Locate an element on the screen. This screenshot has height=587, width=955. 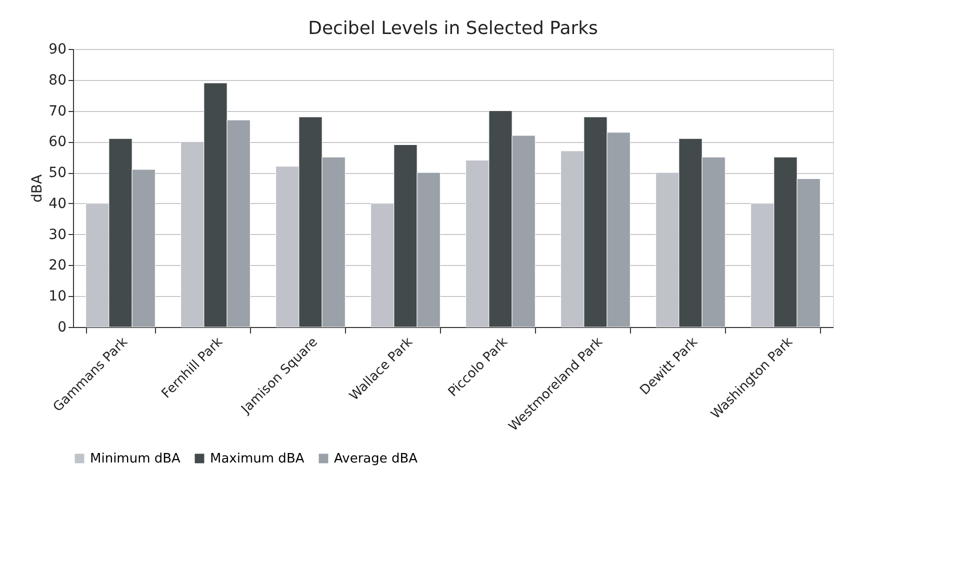
legend-label: Average dBA is located at coordinates (376, 459).